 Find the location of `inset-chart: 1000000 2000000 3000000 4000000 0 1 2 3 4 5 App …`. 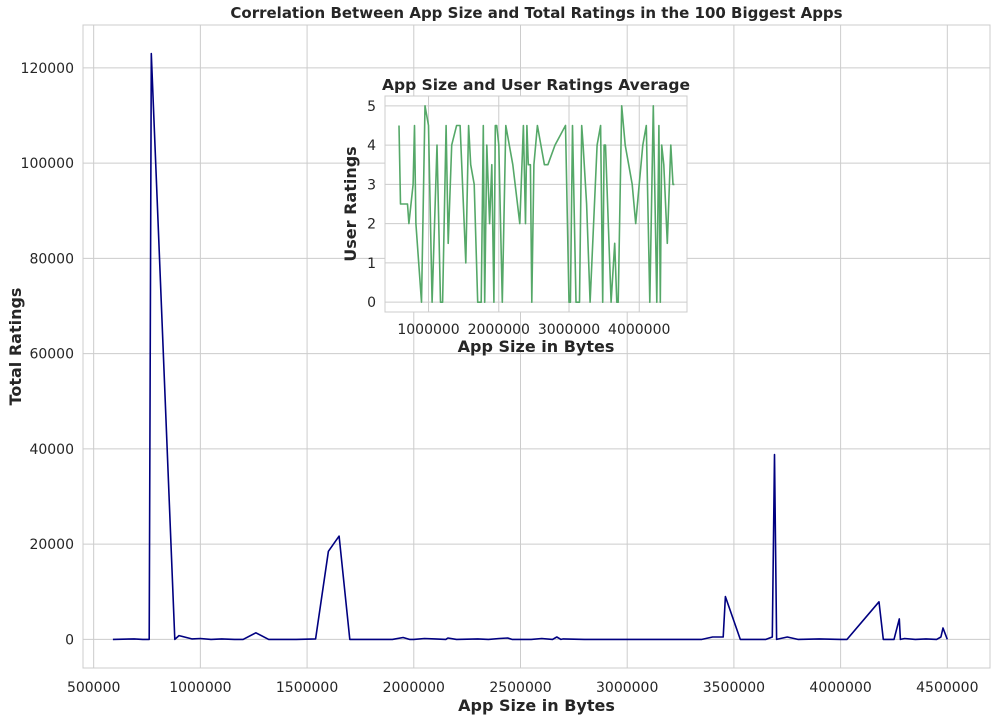

inset-chart: 1000000 2000000 3000000 4000000 0 1 2 3 4 5 App … is located at coordinates (515, 216).